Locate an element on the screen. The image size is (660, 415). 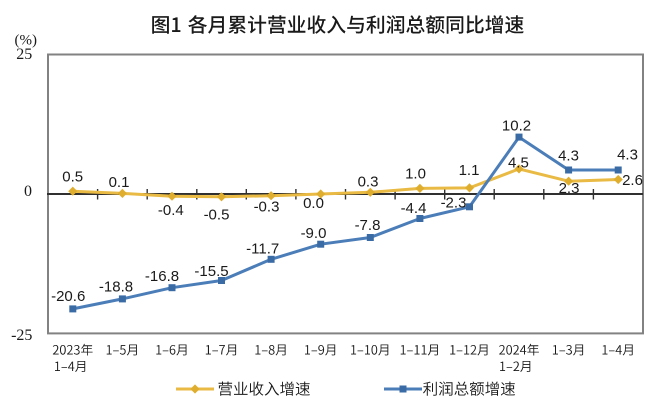
svg-text: 4.5 is located at coordinates (518, 162).